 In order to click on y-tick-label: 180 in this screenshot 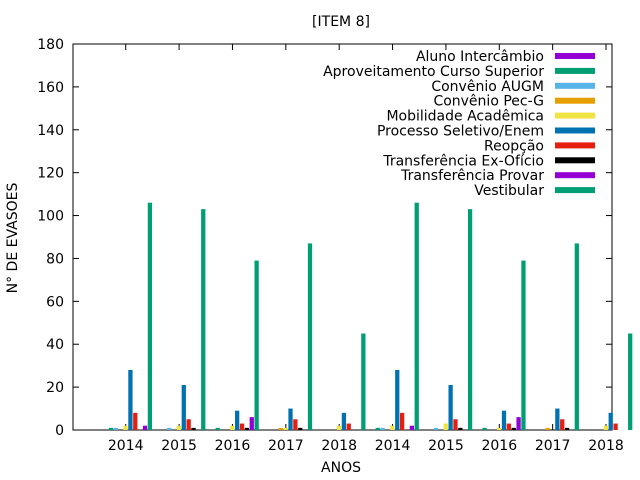, I will do `click(50, 45)`.